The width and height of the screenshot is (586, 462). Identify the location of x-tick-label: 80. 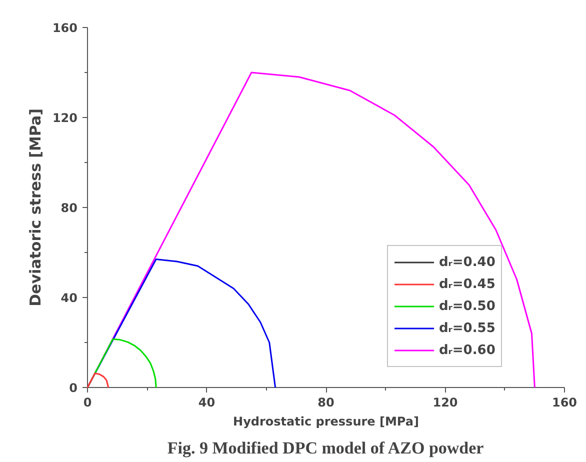
(326, 403).